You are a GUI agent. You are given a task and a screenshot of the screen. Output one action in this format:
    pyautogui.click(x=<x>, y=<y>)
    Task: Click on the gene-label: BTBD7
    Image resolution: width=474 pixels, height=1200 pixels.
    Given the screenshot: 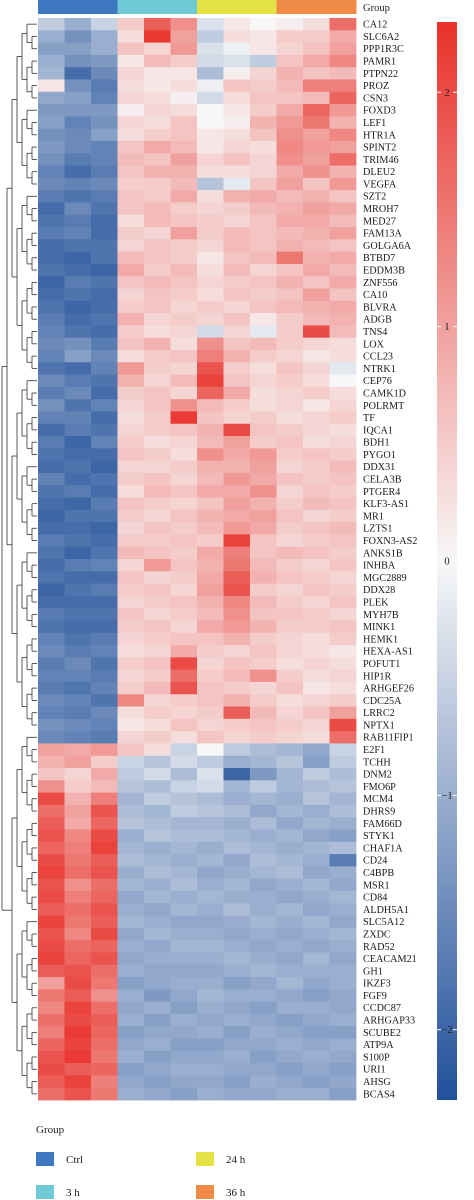 What is the action you would take?
    pyautogui.click(x=379, y=258)
    